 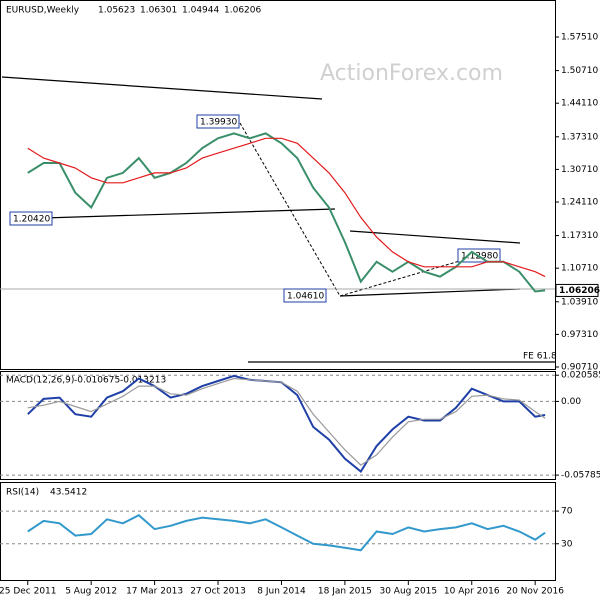 What do you see at coordinates (218, 123) in the screenshot?
I see `annotation: 1.39930` at bounding box center [218, 123].